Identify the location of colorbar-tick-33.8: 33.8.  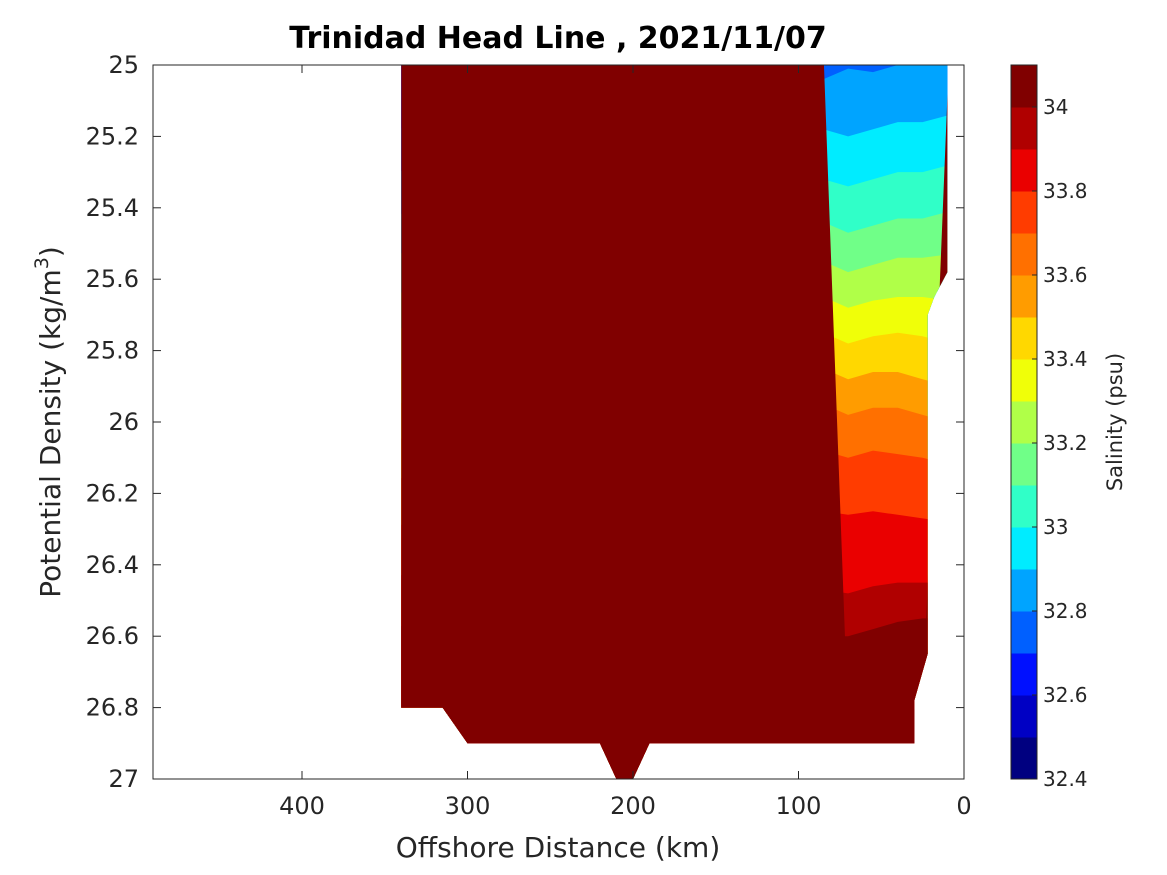
(1065, 191).